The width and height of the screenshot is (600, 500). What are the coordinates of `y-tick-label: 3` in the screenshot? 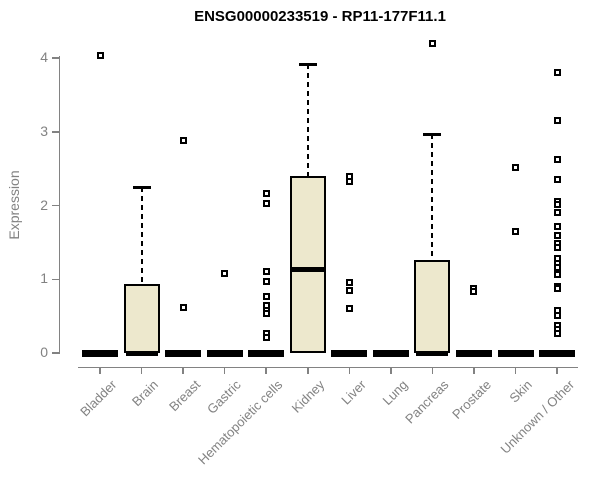 It's located at (44, 130).